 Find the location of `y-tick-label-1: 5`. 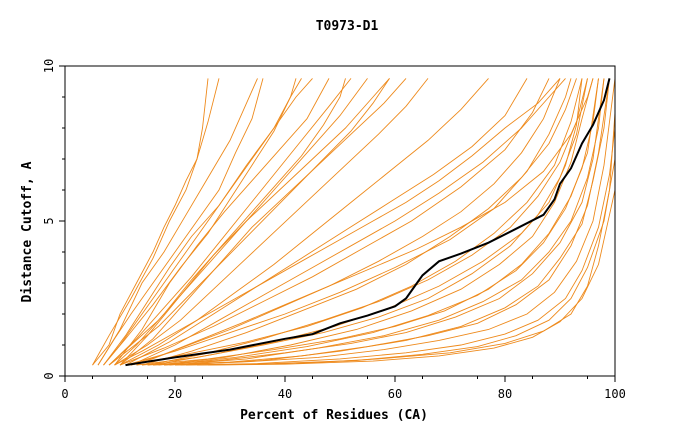

y-tick-label-1: 5 is located at coordinates (49, 220).